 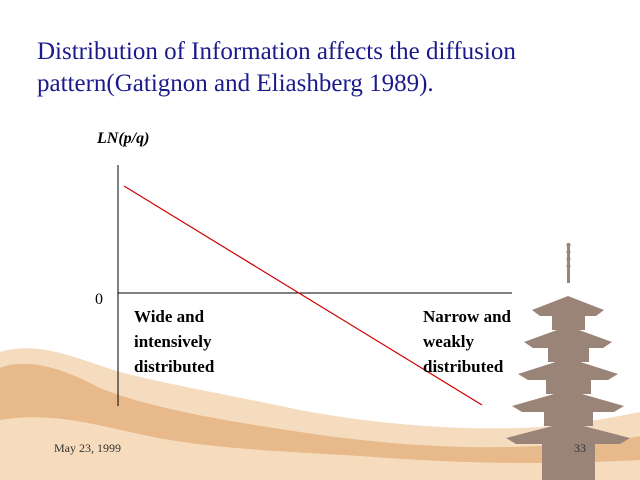 I want to click on right-label-line-1: Narrow and, so click(x=467, y=316).